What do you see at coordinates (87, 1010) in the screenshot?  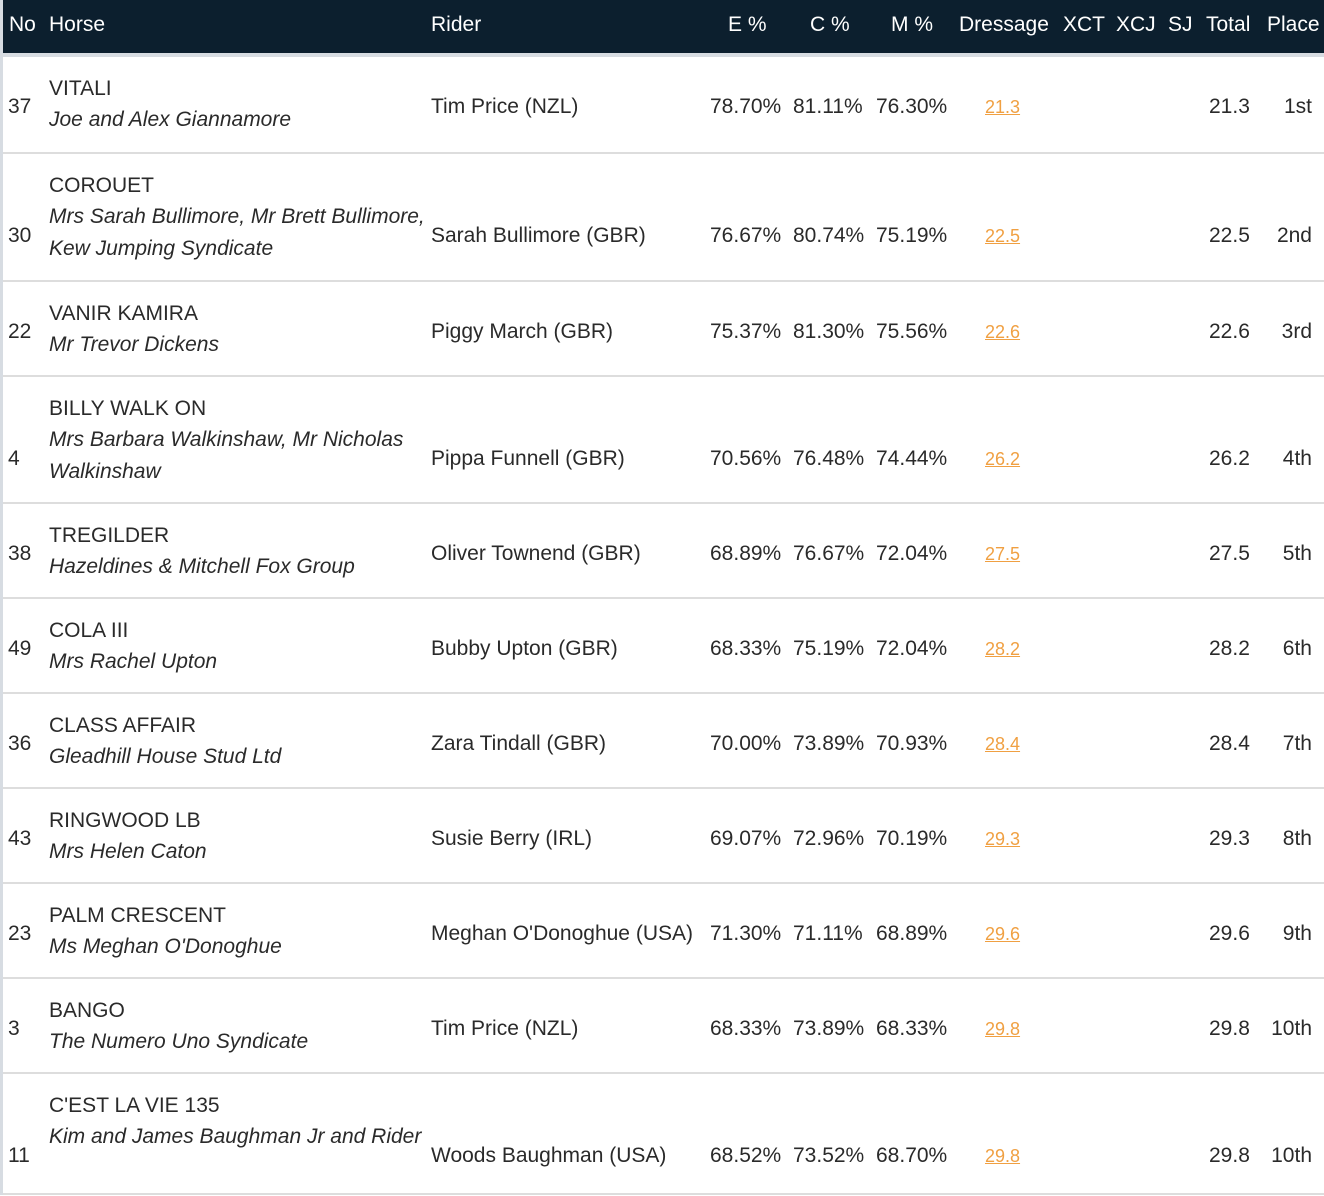 I see `horse-name: BANGO` at bounding box center [87, 1010].